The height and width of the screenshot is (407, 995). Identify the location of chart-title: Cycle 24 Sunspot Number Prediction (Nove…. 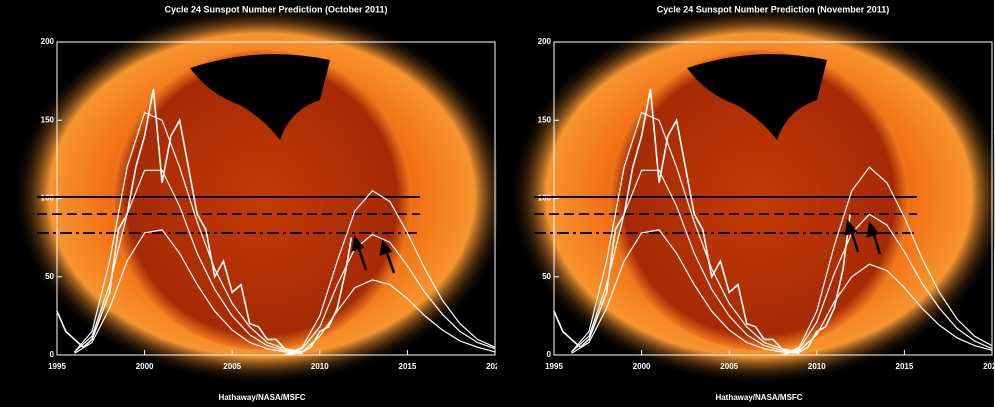
(773, 9).